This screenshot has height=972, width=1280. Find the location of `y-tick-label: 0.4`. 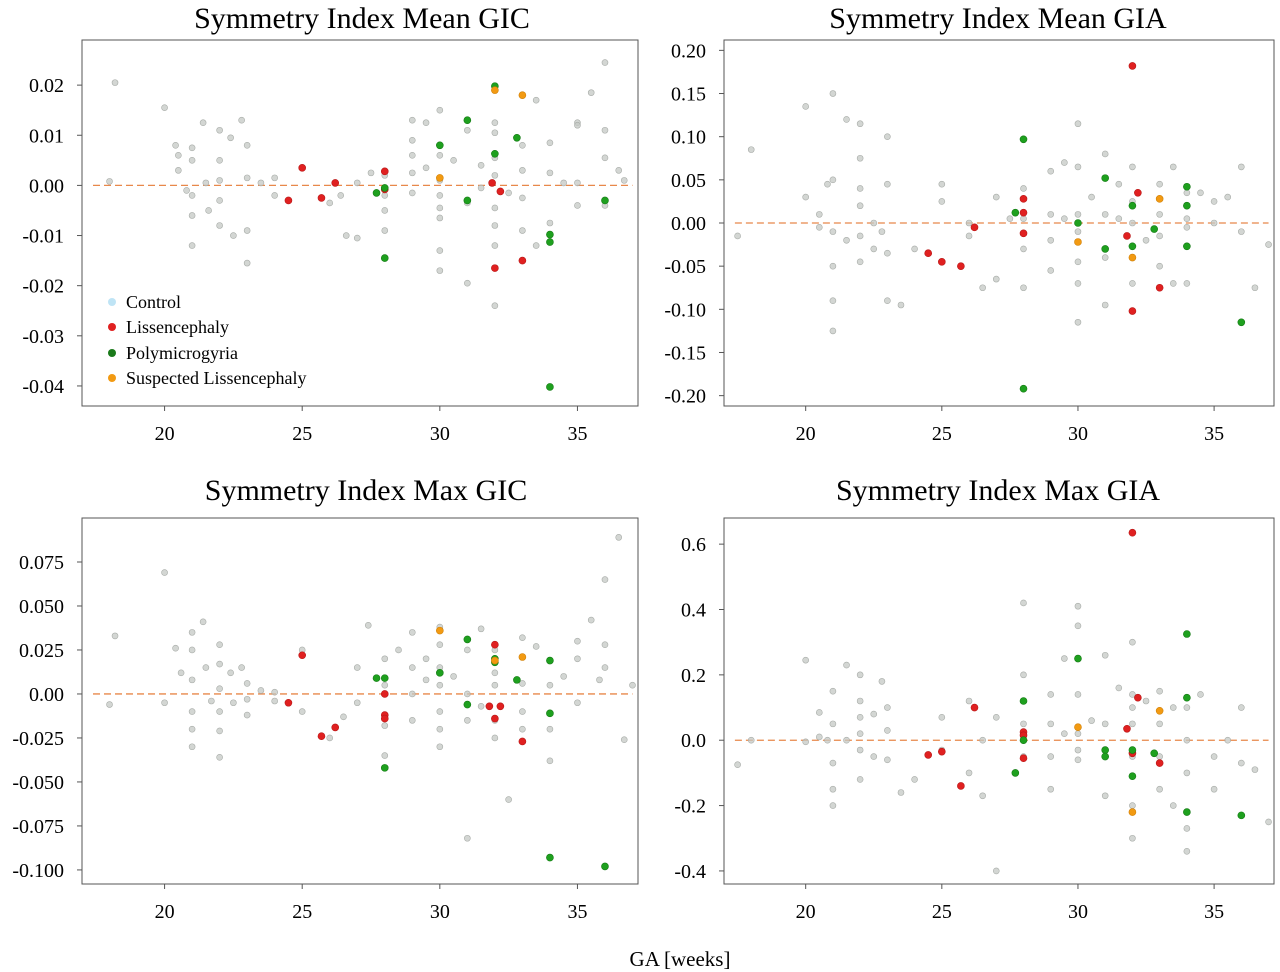

y-tick-label: 0.4 is located at coordinates (693, 611).